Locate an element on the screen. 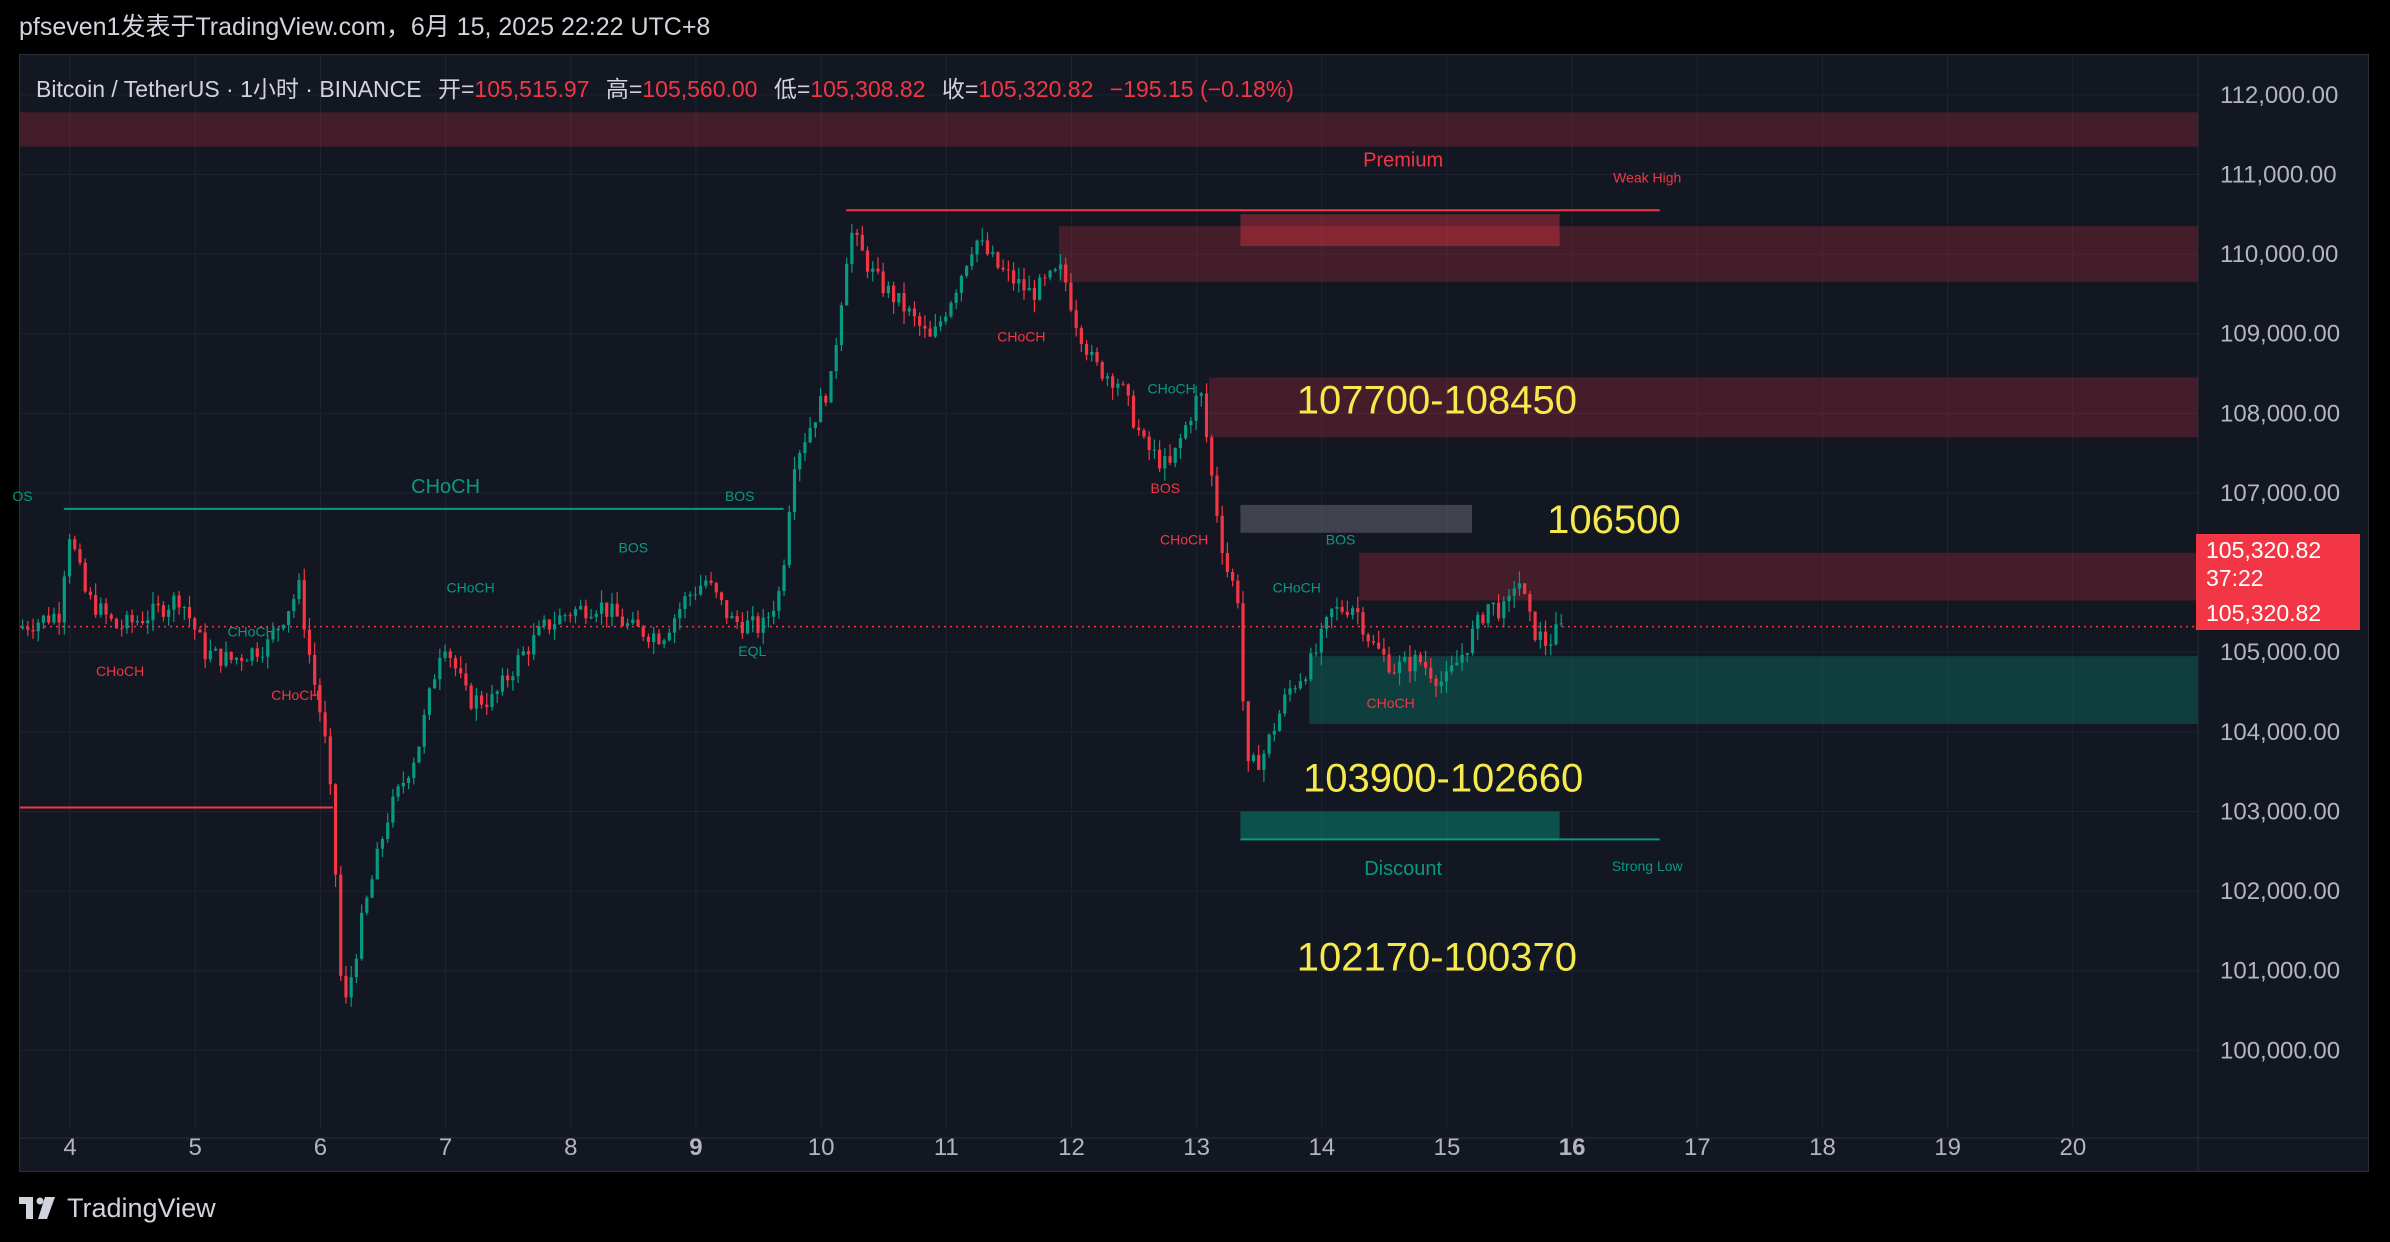  brand-name: TradingView is located at coordinates (141, 1207).